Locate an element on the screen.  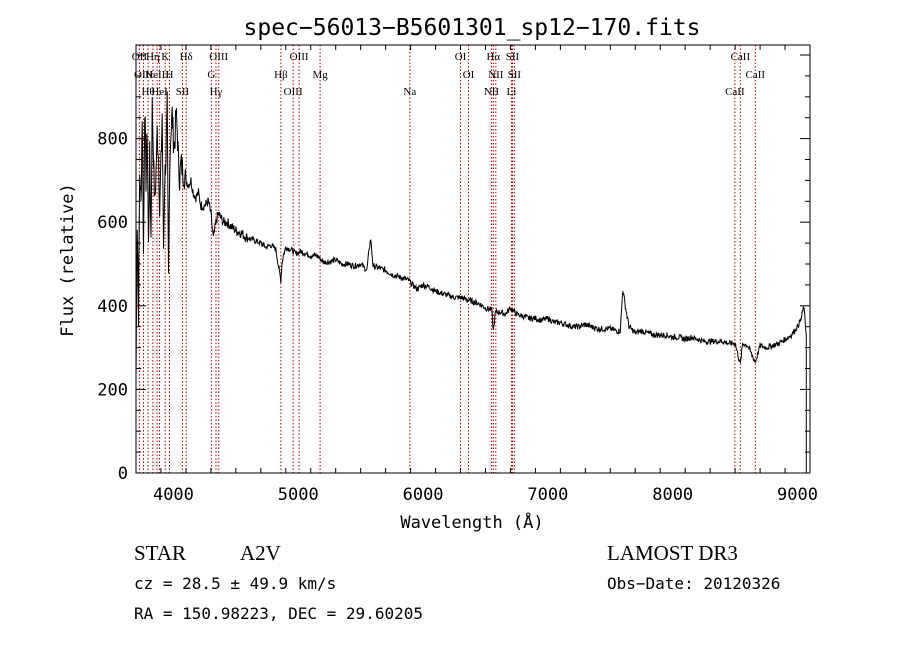
line-label: G is located at coordinates (211, 75).